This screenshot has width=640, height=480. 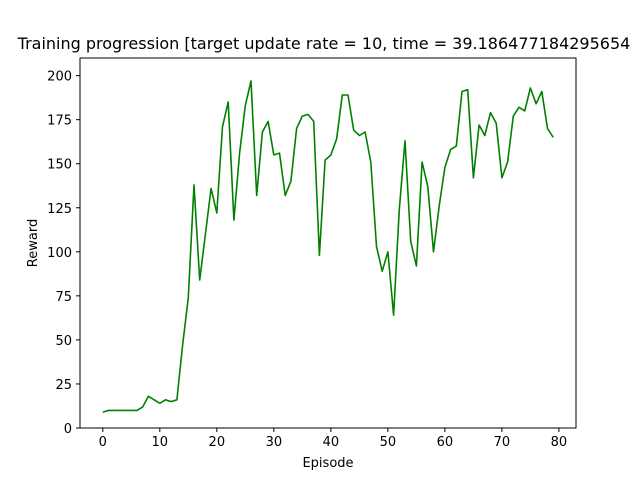 What do you see at coordinates (63, 297) in the screenshot?
I see `y-tick-label: 75` at bounding box center [63, 297].